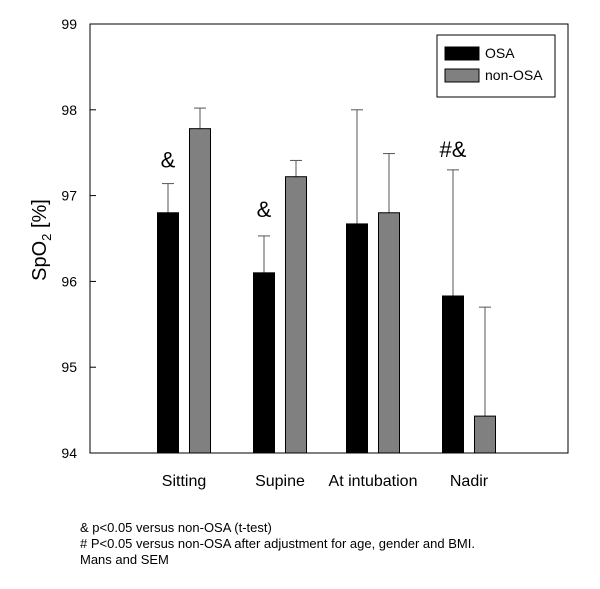 Image resolution: width=600 pixels, height=589 pixels. I want to click on legend: OSA non-OSA, so click(496, 66).